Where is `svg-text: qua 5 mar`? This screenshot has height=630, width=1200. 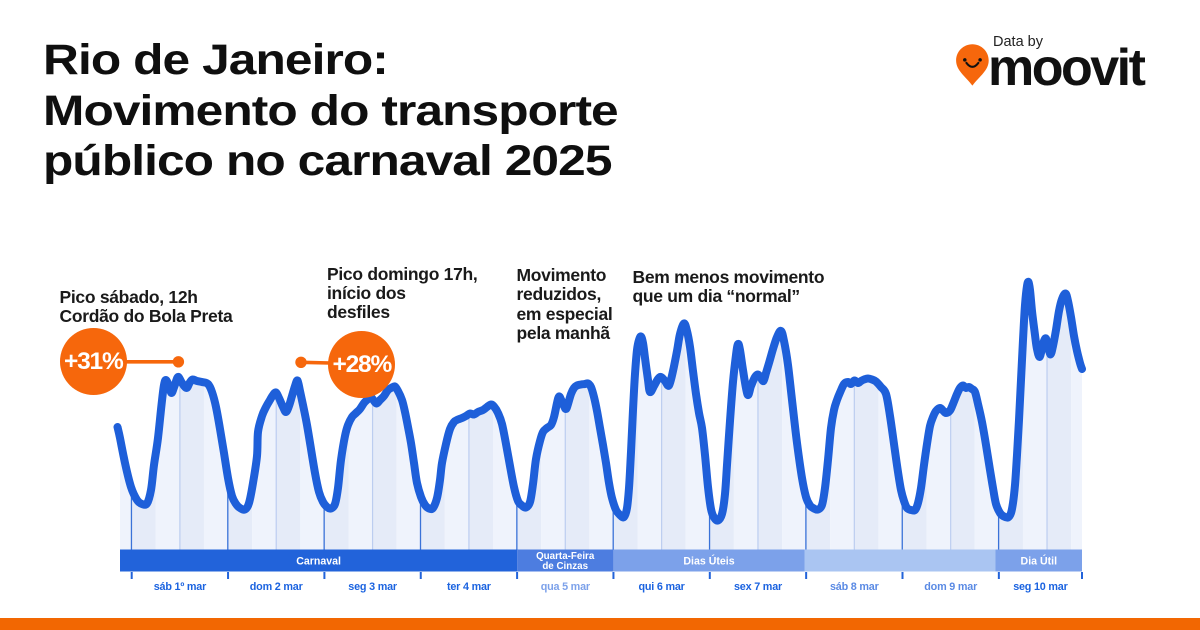 svg-text: qua 5 mar is located at coordinates (566, 587).